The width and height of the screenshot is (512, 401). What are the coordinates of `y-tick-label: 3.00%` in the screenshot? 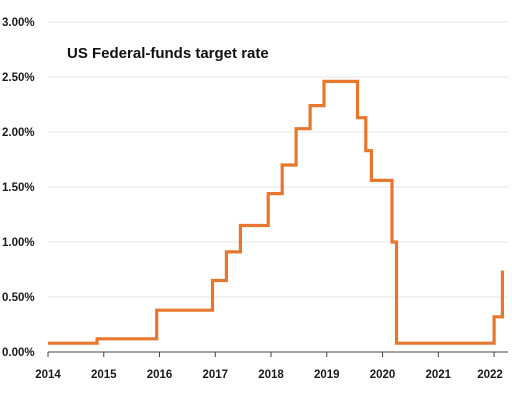 It's located at (18, 23).